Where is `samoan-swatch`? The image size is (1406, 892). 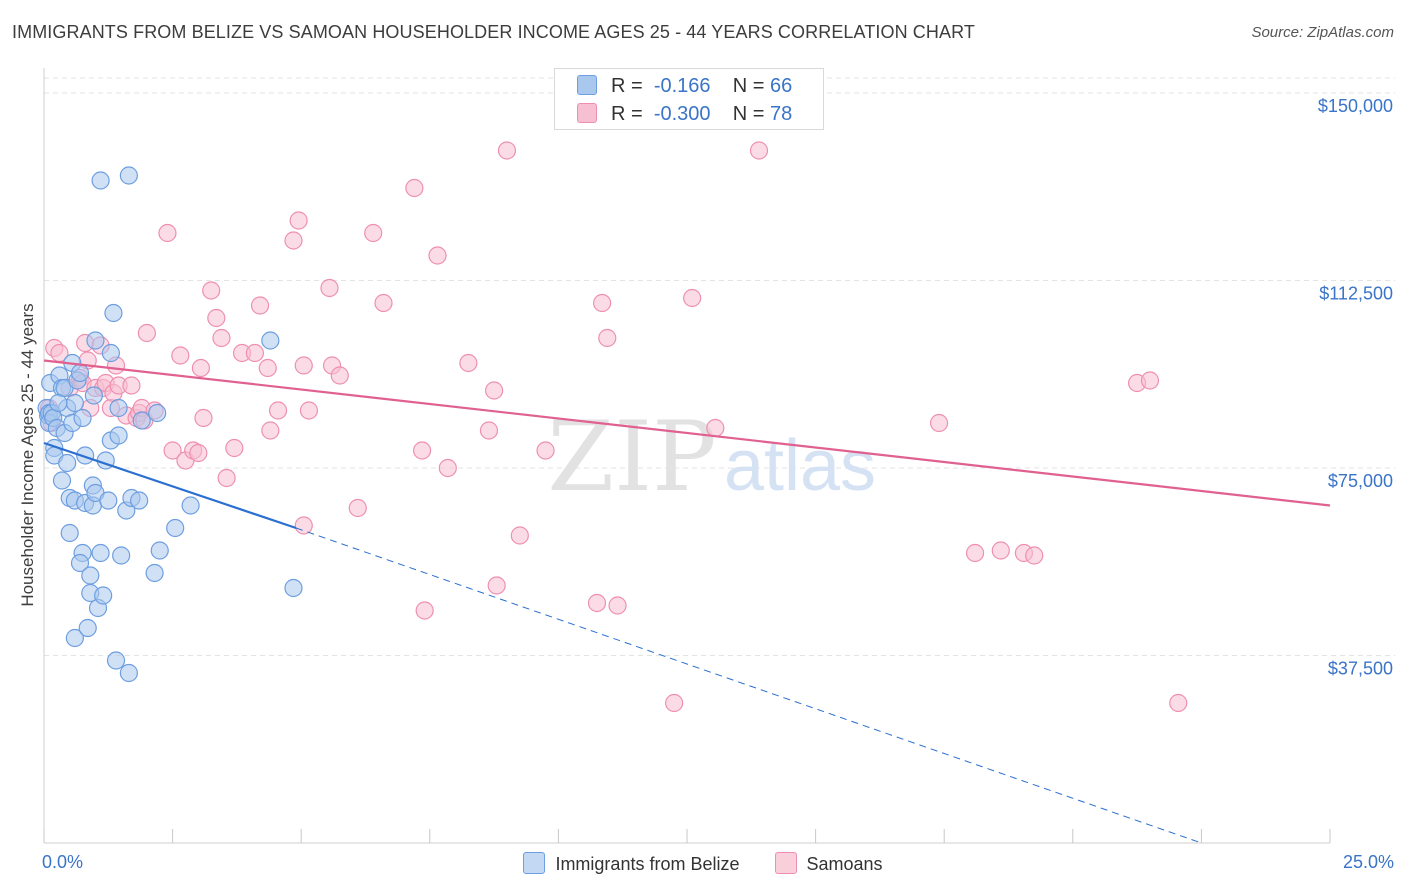
samoan-swatch is located at coordinates (587, 113).